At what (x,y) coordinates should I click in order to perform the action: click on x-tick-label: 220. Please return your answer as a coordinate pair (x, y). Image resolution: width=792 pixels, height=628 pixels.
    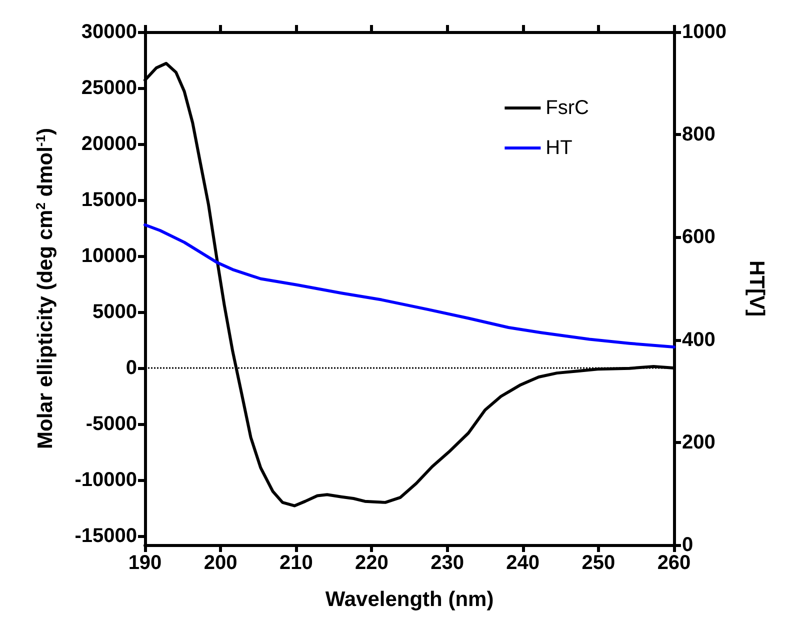
    Looking at the image, I should click on (371, 563).